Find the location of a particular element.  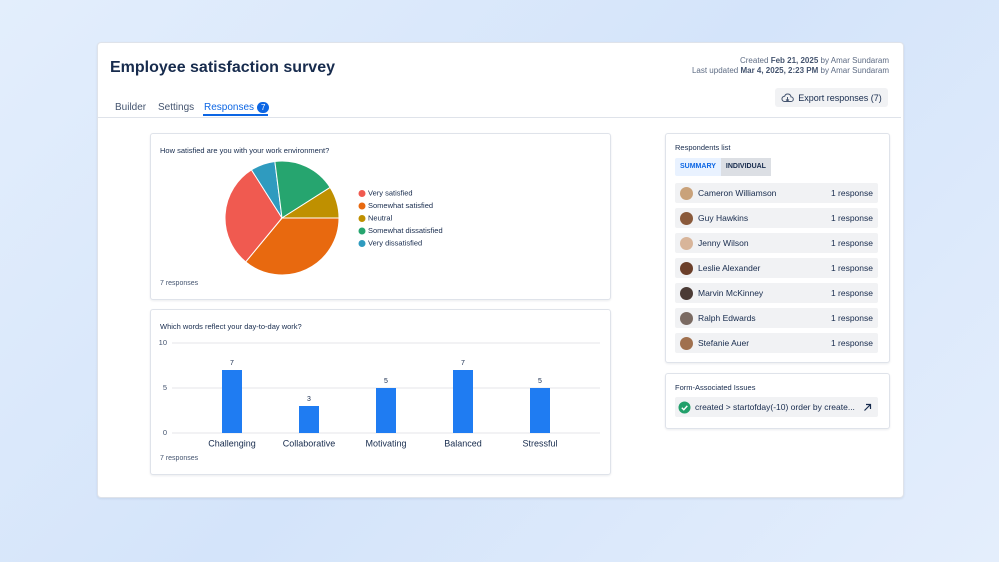

updated-date: Mar 4, 2025, 2:23 PM is located at coordinates (779, 70).